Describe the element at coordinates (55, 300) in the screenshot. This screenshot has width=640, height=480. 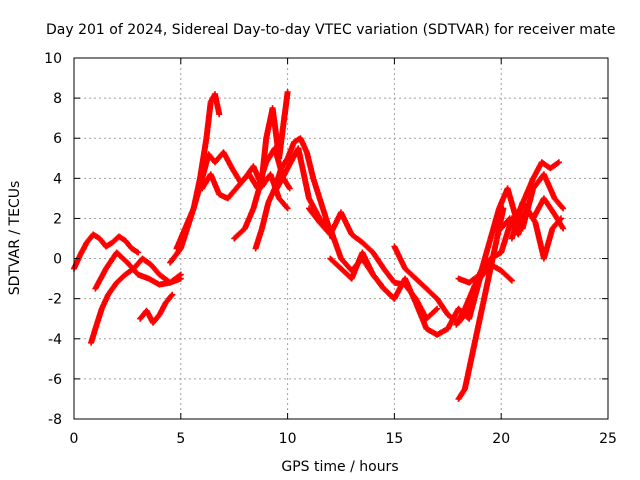
I see `y-tick-label: -2` at that location.